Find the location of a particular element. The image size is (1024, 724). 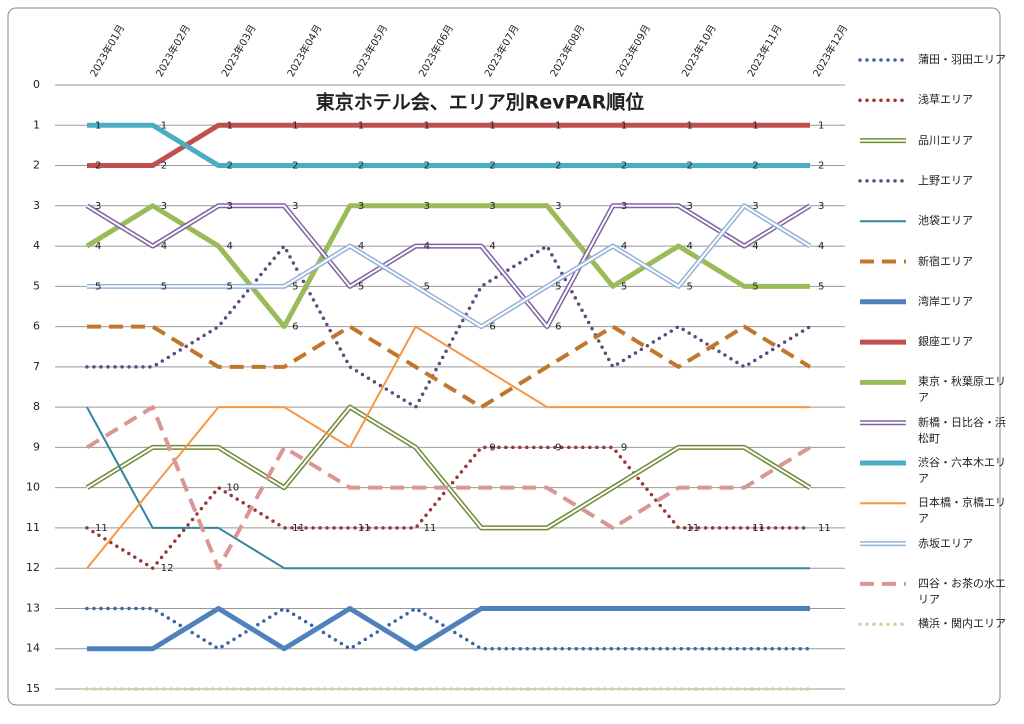

legend-label: 品川エリア is located at coordinates (945, 140).